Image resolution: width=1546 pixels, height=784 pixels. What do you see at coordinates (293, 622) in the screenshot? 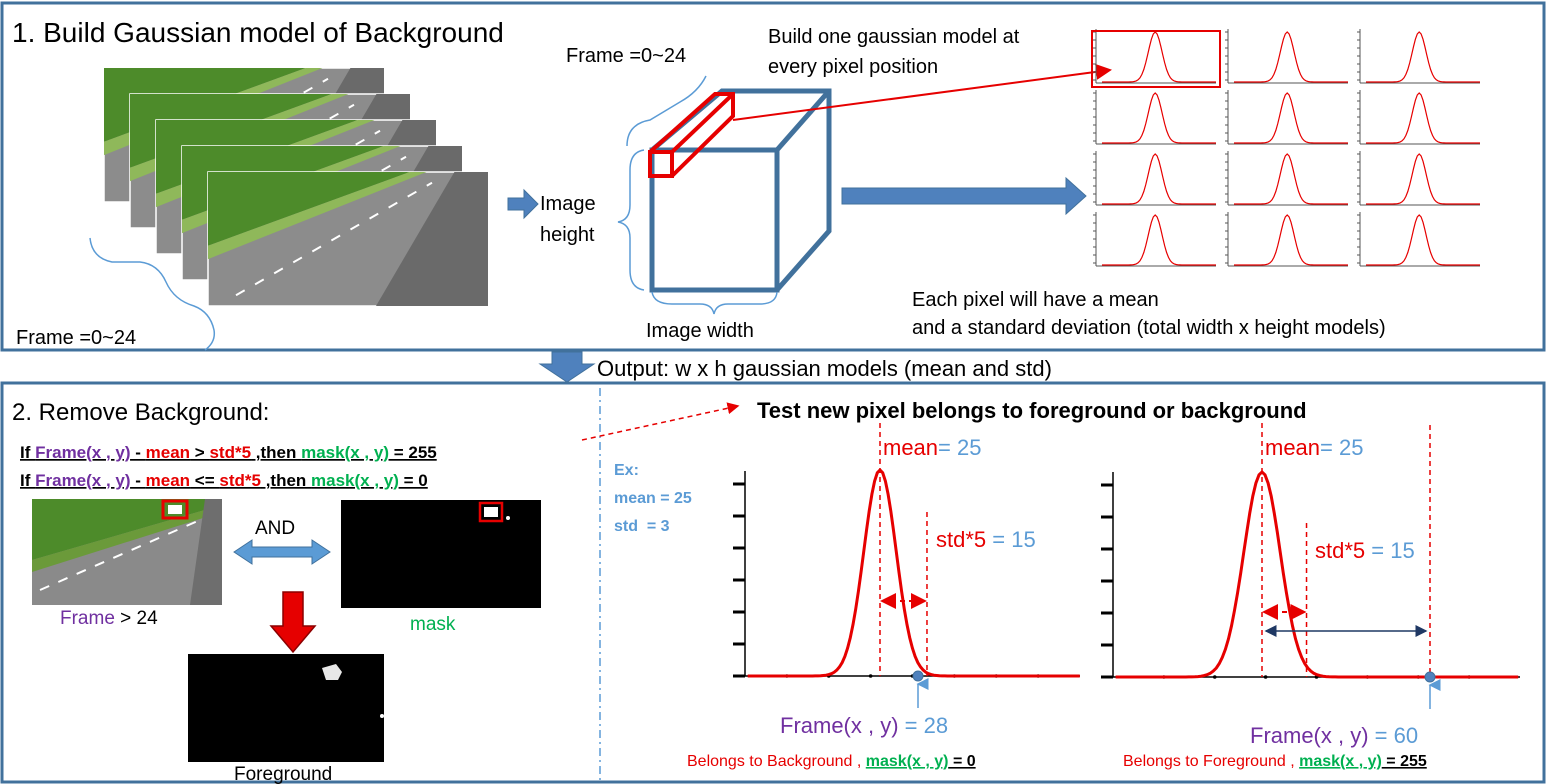
I see `and-result-arrow` at bounding box center [293, 622].